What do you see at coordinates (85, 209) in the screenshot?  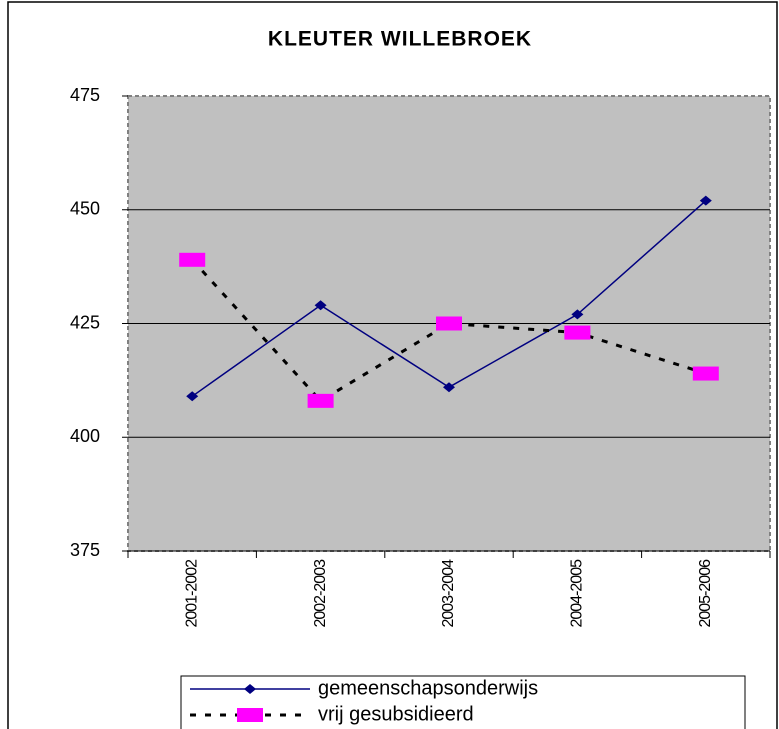 I see `y-tick-label: 450` at bounding box center [85, 209].